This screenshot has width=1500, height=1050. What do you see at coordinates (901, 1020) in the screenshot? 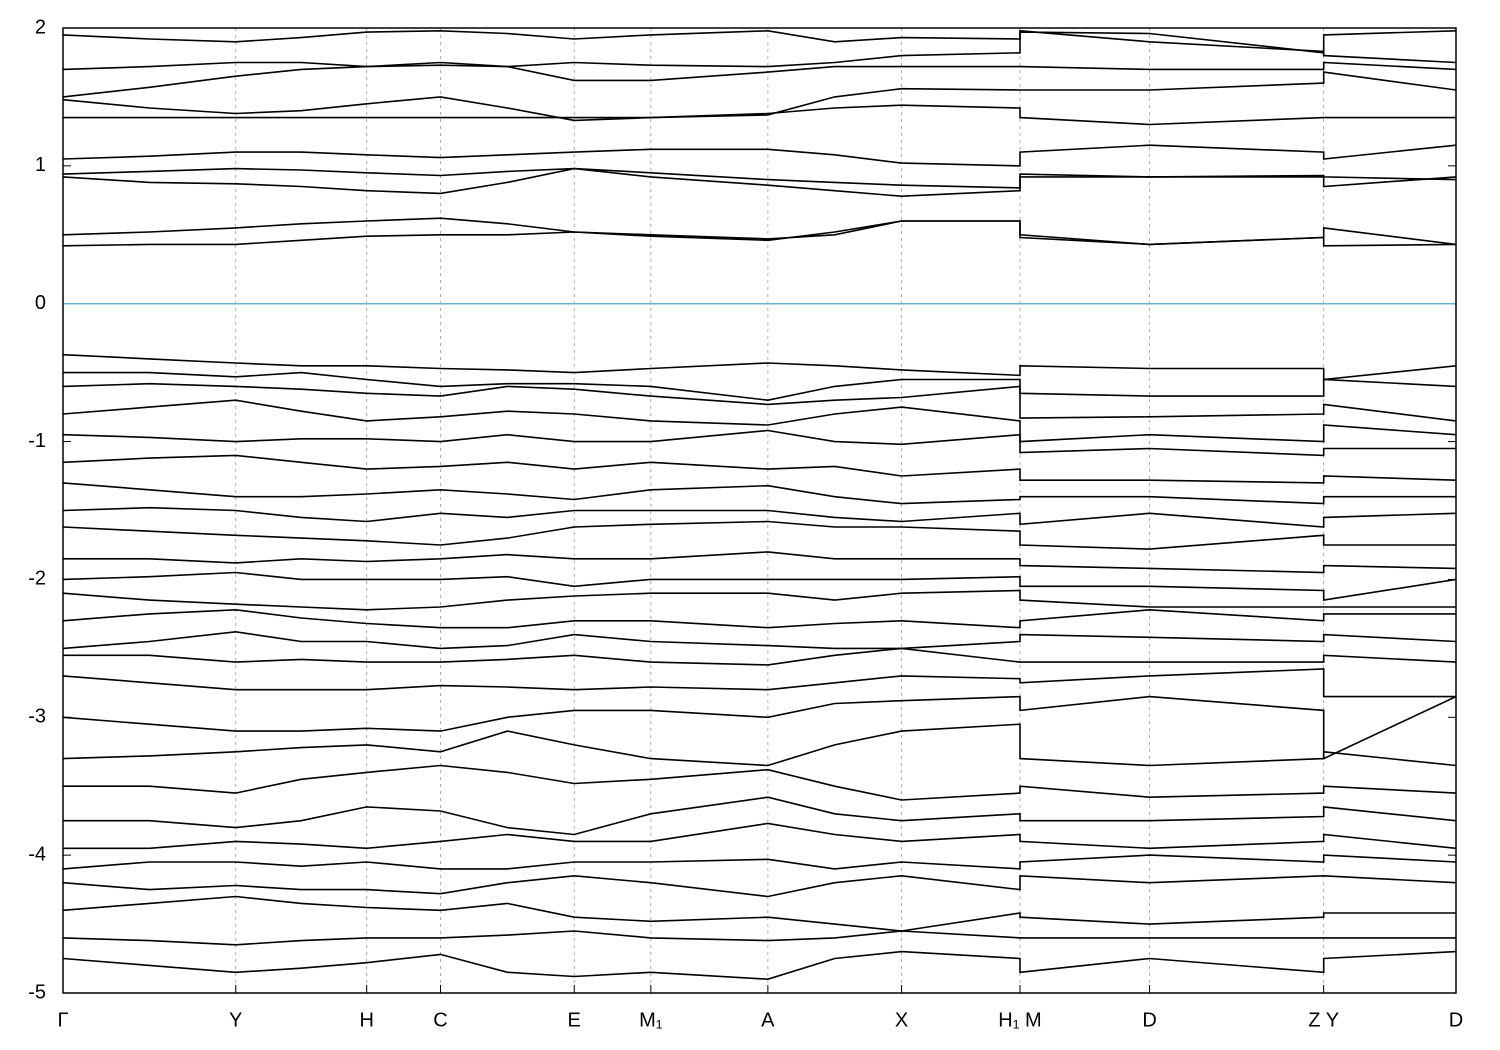
I see `x-tick-label: X` at bounding box center [901, 1020].